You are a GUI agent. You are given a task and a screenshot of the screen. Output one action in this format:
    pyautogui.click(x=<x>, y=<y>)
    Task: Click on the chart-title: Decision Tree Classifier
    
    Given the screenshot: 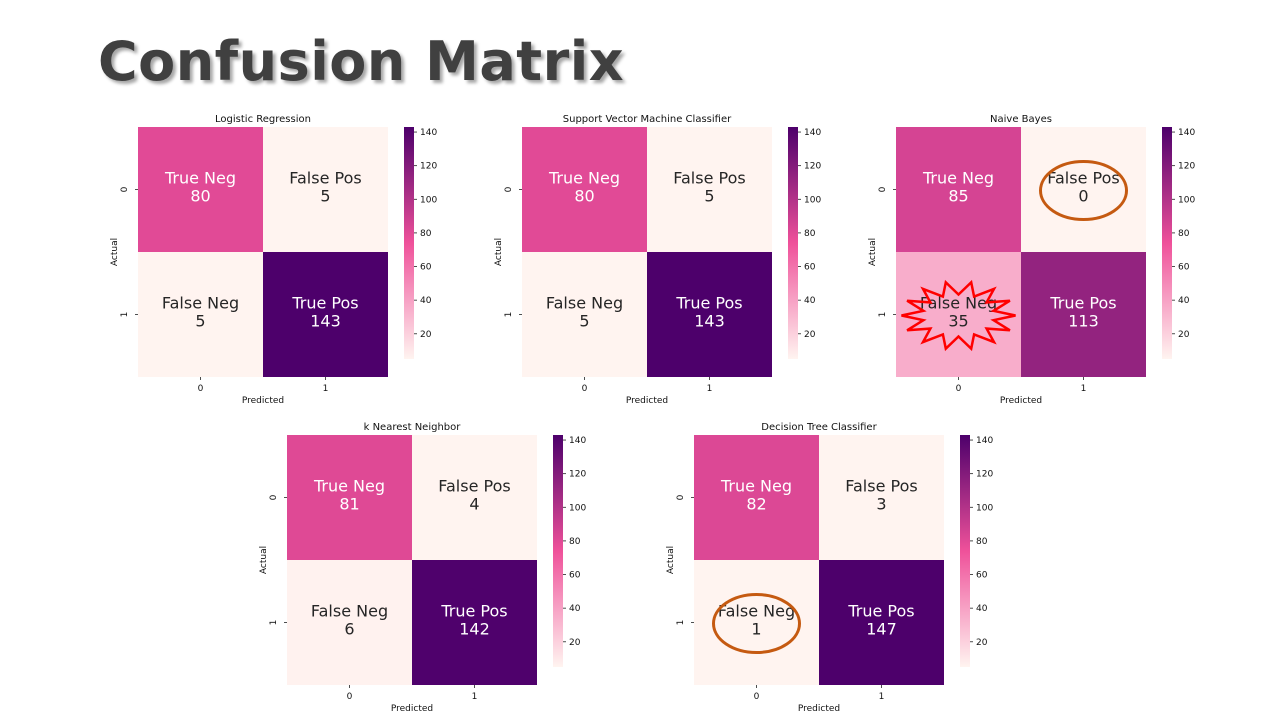 What is the action you would take?
    pyautogui.click(x=819, y=427)
    